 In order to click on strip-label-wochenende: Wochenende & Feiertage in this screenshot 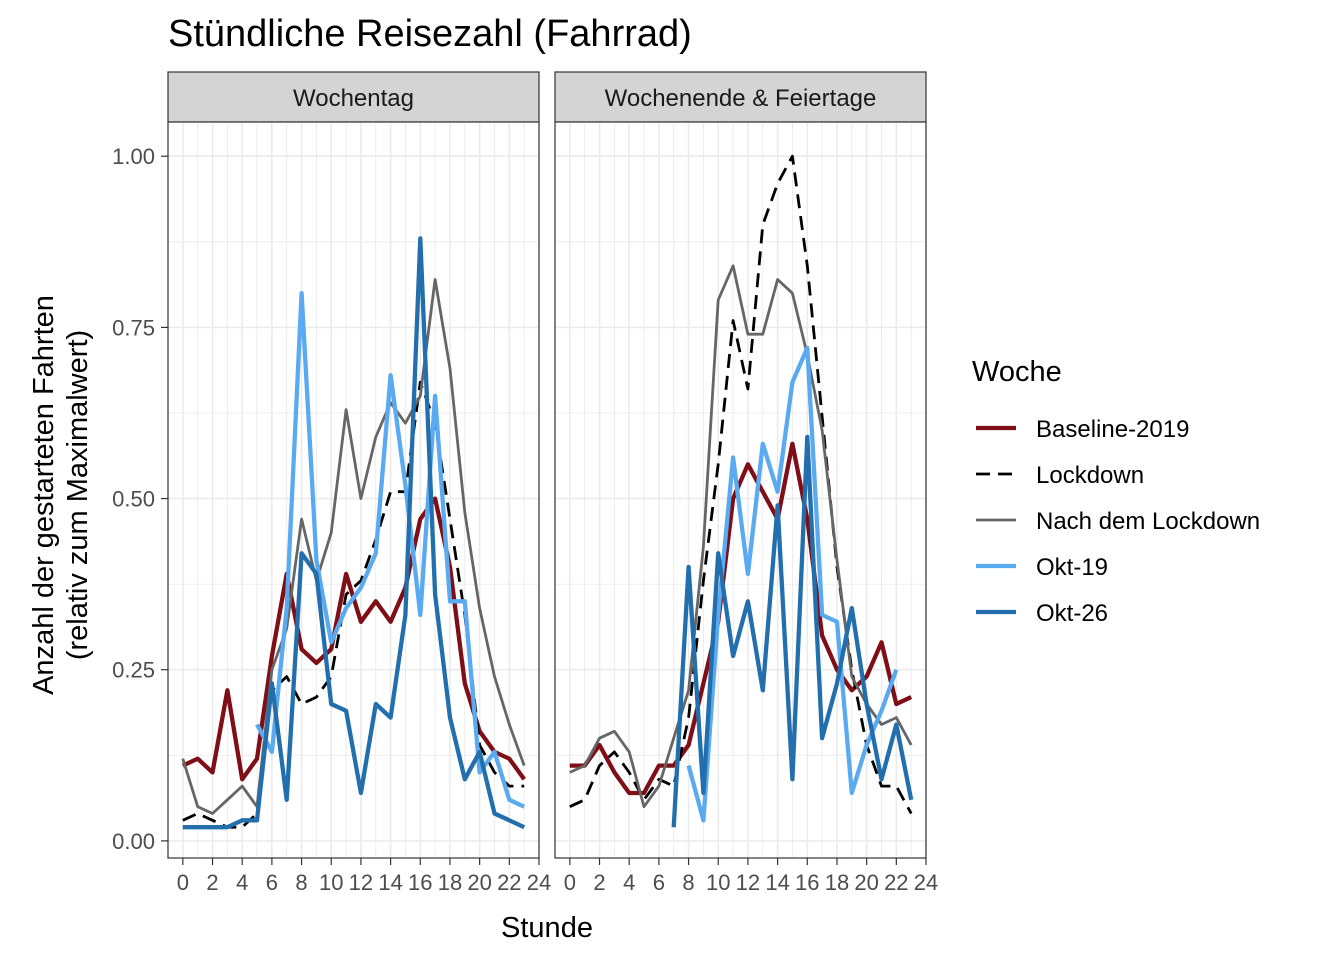, I will do `click(741, 98)`.